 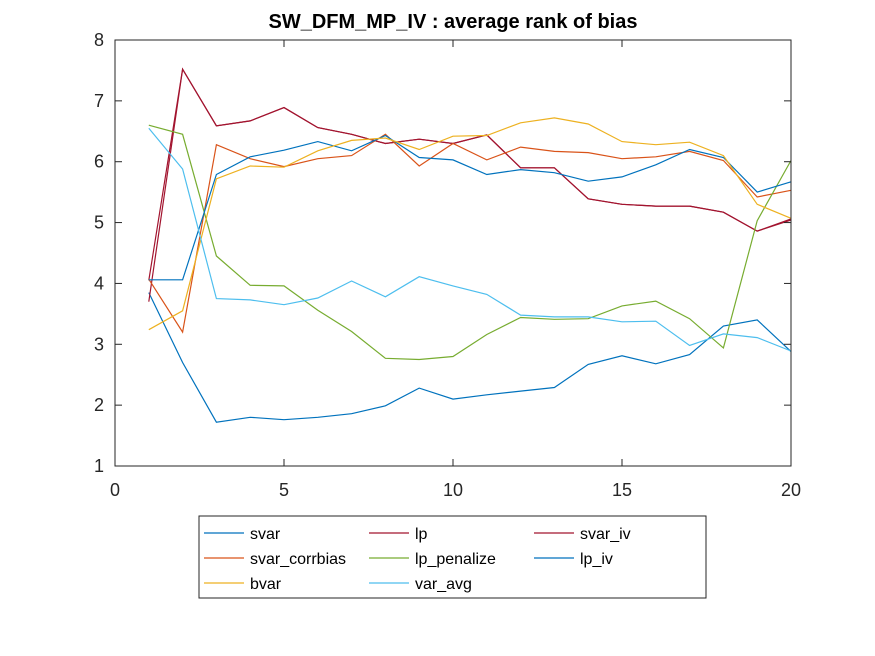 What do you see at coordinates (266, 584) in the screenshot?
I see `legend-label-bvar: bvar` at bounding box center [266, 584].